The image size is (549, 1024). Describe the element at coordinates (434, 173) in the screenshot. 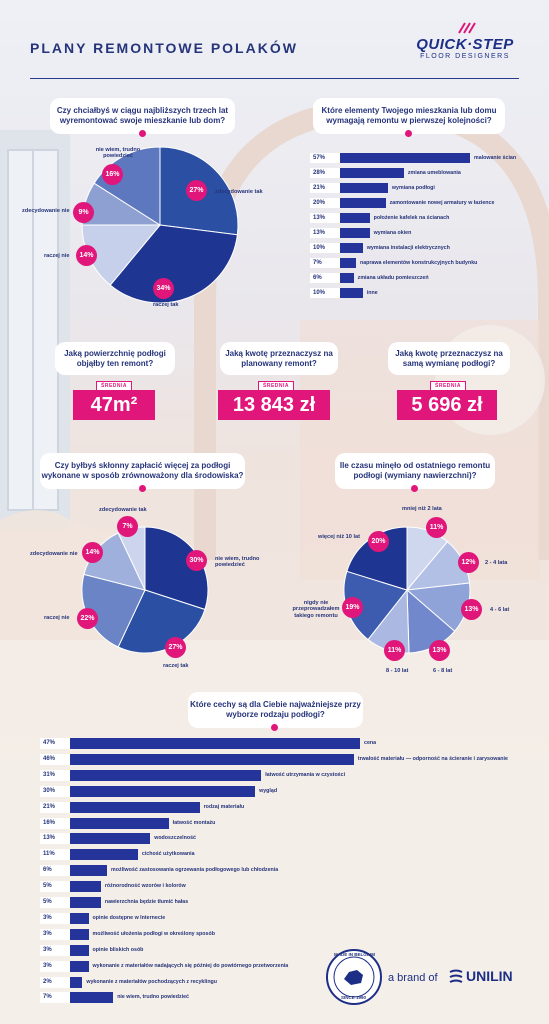

I see `q2-bar-category-label: zmiana umeblowania` at that location.